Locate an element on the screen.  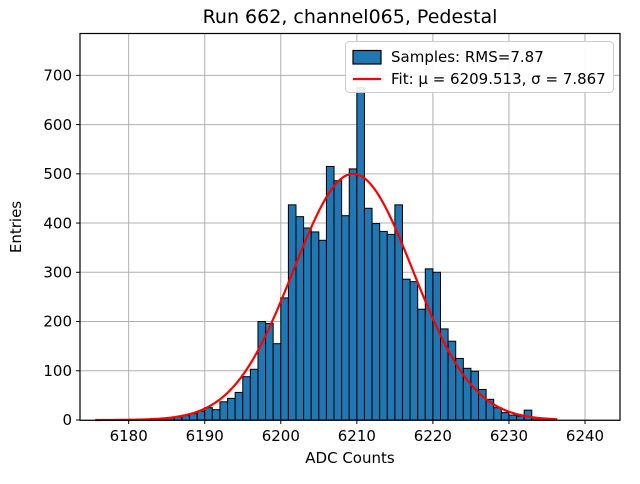
x-axis-label: ADC Counts is located at coordinates (350, 458).